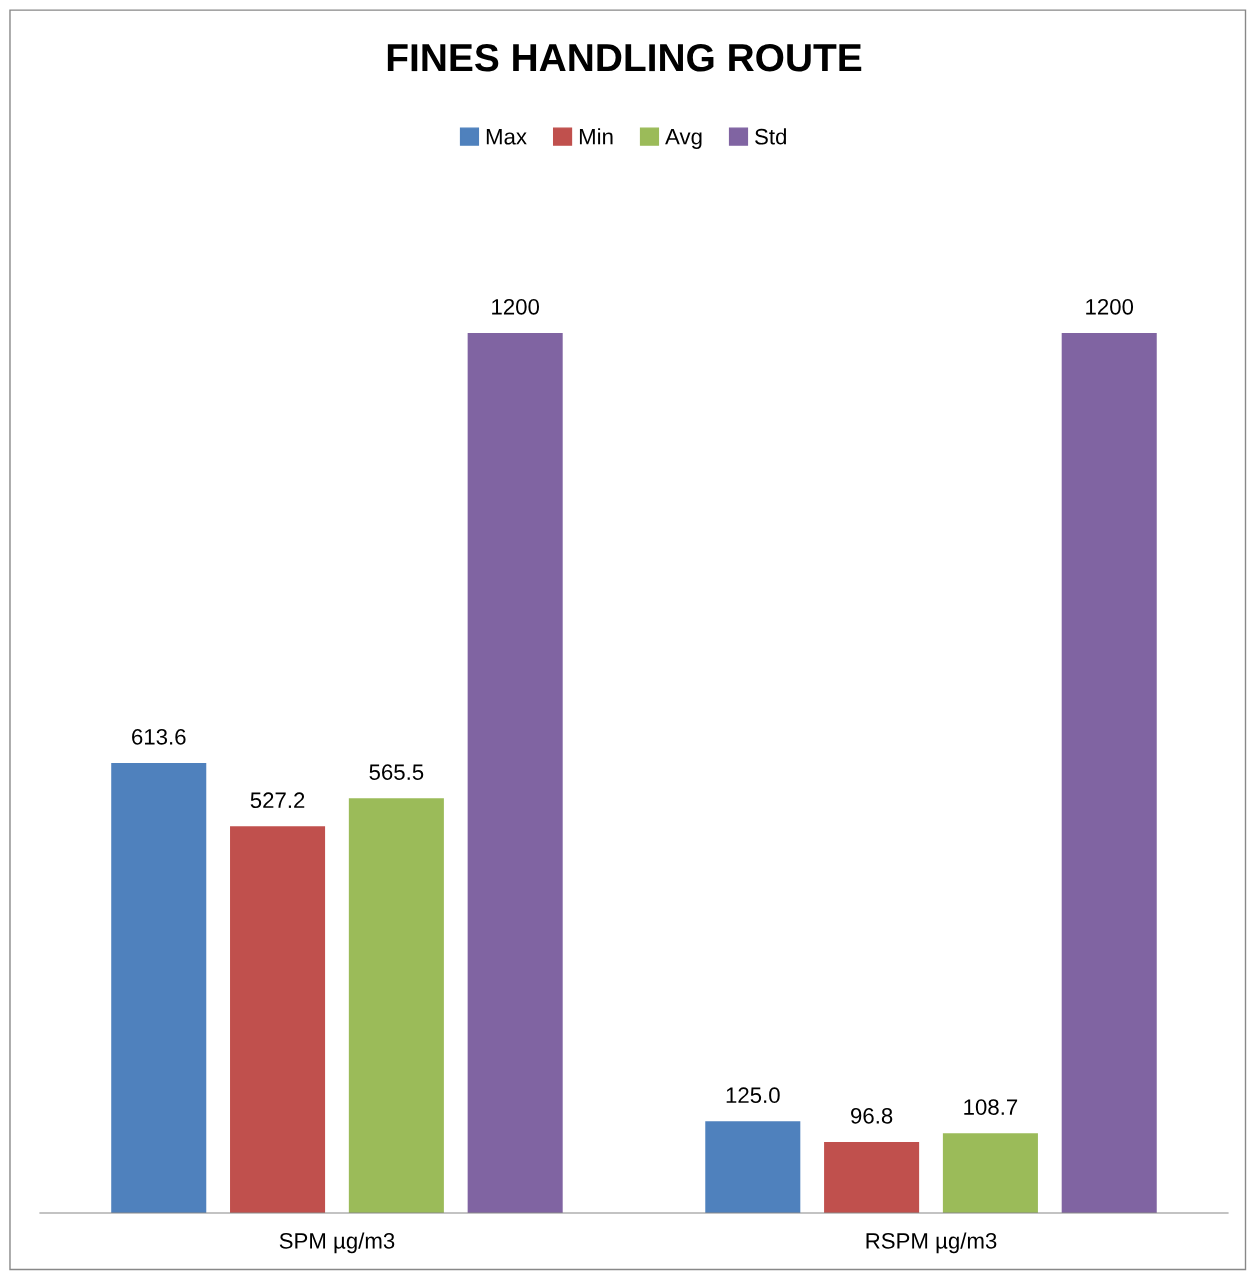 The width and height of the screenshot is (1248, 1272). Describe the element at coordinates (277, 800) in the screenshot. I see `data-label: 527.2` at that location.